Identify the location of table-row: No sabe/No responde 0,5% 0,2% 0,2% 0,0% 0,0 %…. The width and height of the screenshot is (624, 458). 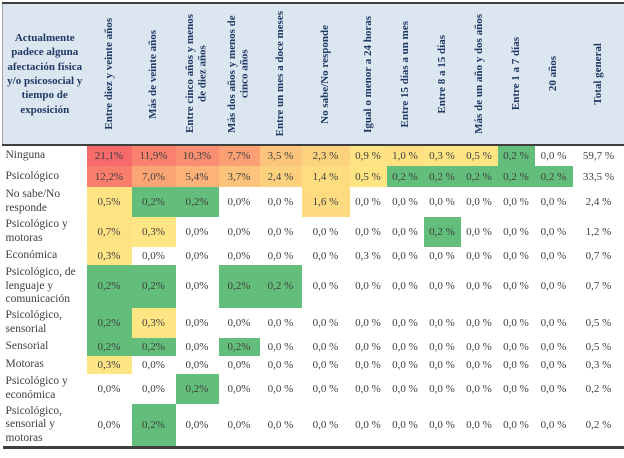
(313, 202).